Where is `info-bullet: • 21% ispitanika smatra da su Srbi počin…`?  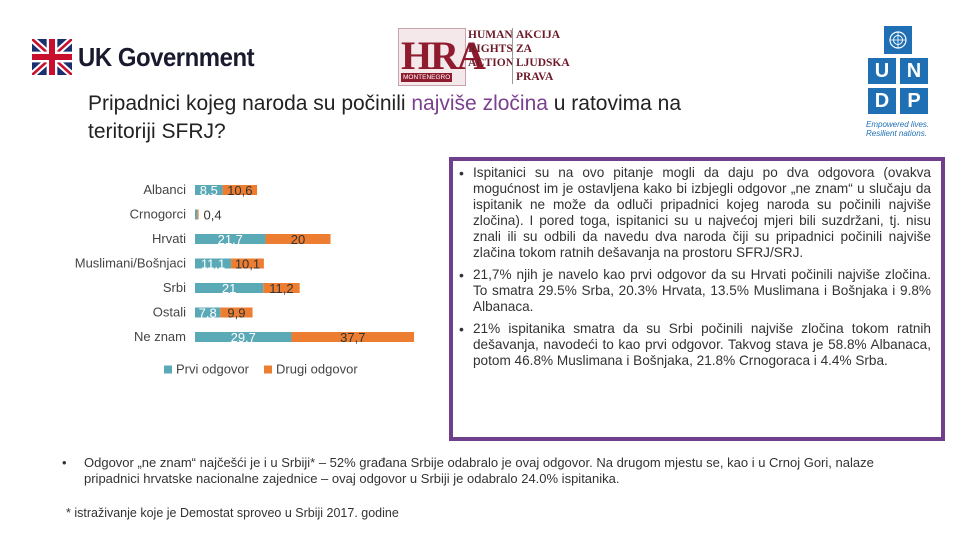 info-bullet: • 21% ispitanika smatra da su Srbi počin… is located at coordinates (695, 344).